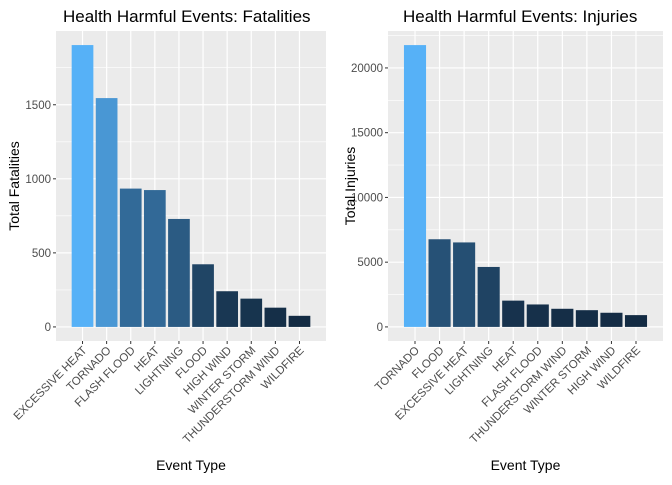 The height and width of the screenshot is (485, 672). Describe the element at coordinates (38, 106) in the screenshot. I see `y-tick-label: 1500` at that location.